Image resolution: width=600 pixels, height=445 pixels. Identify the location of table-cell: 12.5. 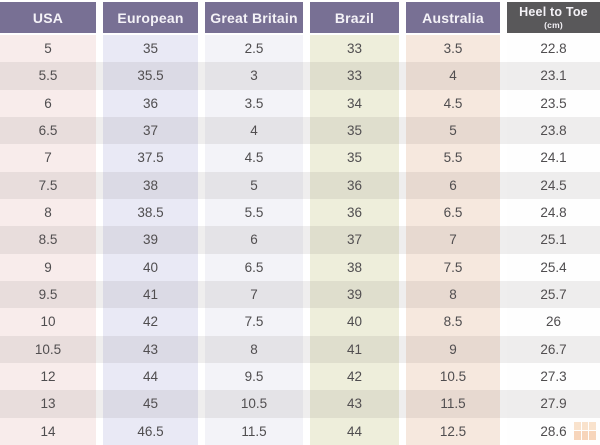
(453, 431).